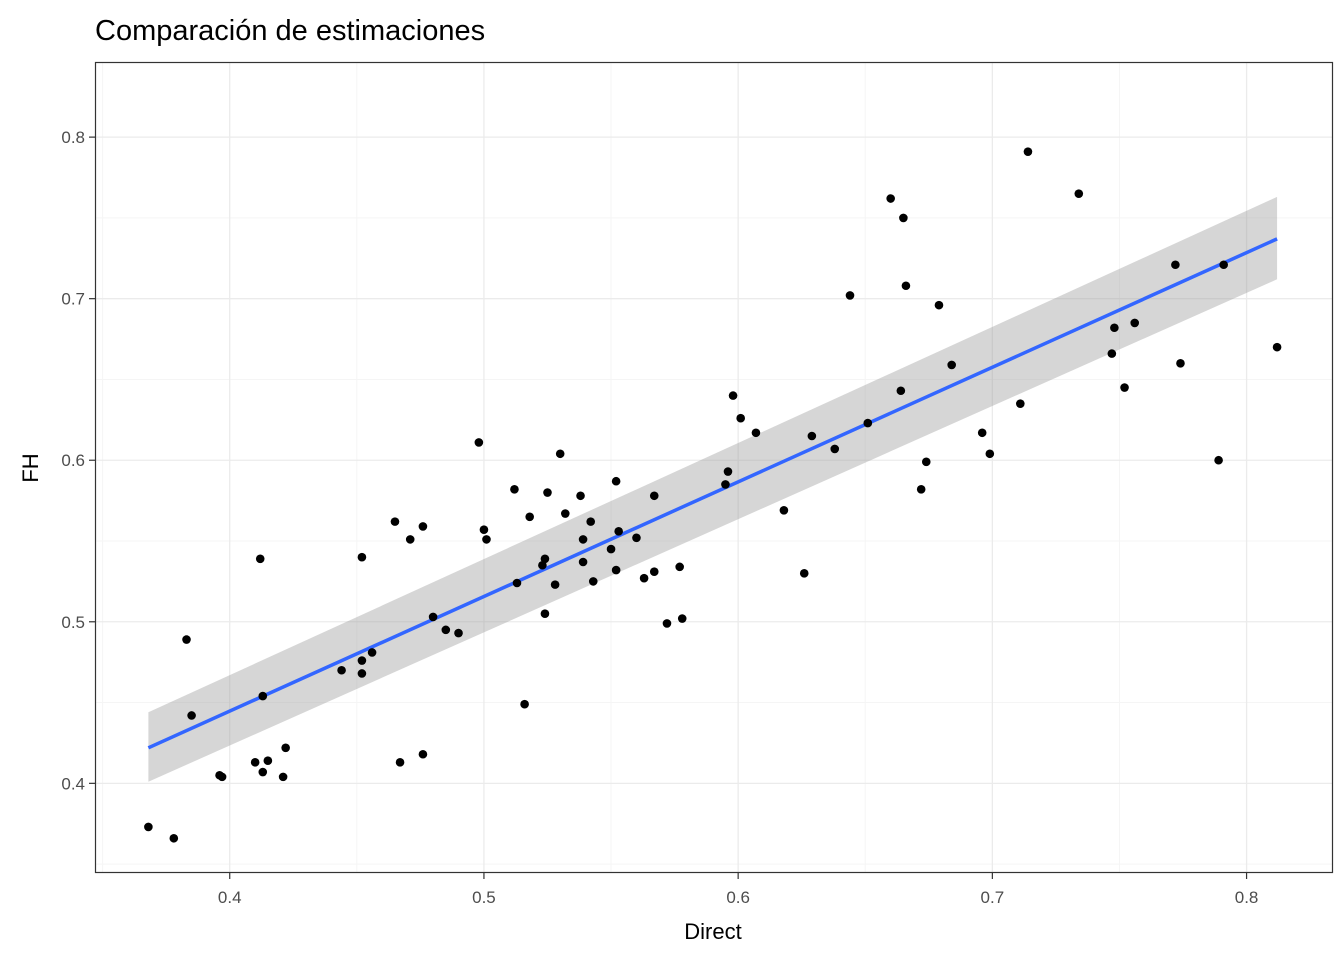  I want to click on x-axis-ticks: 0.4 0.5 0.6 0.7 0.8, so click(738, 890).